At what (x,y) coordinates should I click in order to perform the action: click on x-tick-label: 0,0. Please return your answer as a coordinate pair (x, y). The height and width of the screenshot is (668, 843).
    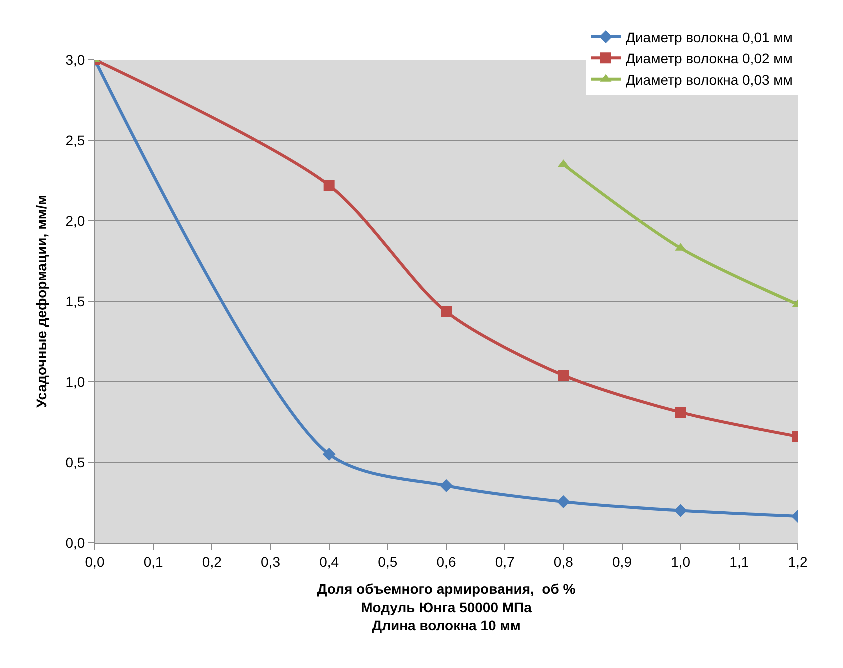
    Looking at the image, I should click on (95, 562).